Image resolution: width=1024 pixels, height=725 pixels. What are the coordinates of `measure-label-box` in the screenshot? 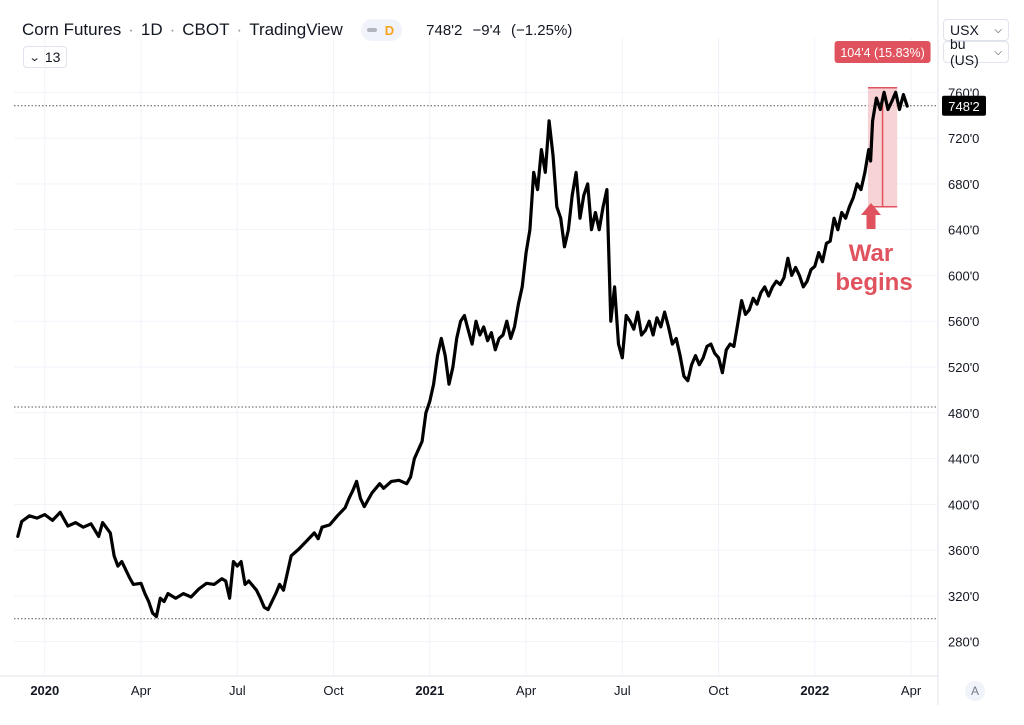 It's located at (882, 52).